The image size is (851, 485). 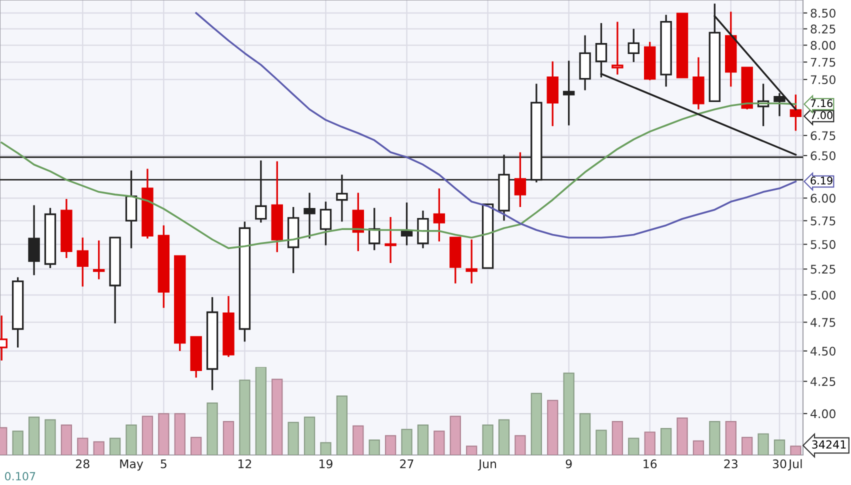 What do you see at coordinates (823, 413) in the screenshot?
I see `y-tick-label: 4.00` at bounding box center [823, 413].